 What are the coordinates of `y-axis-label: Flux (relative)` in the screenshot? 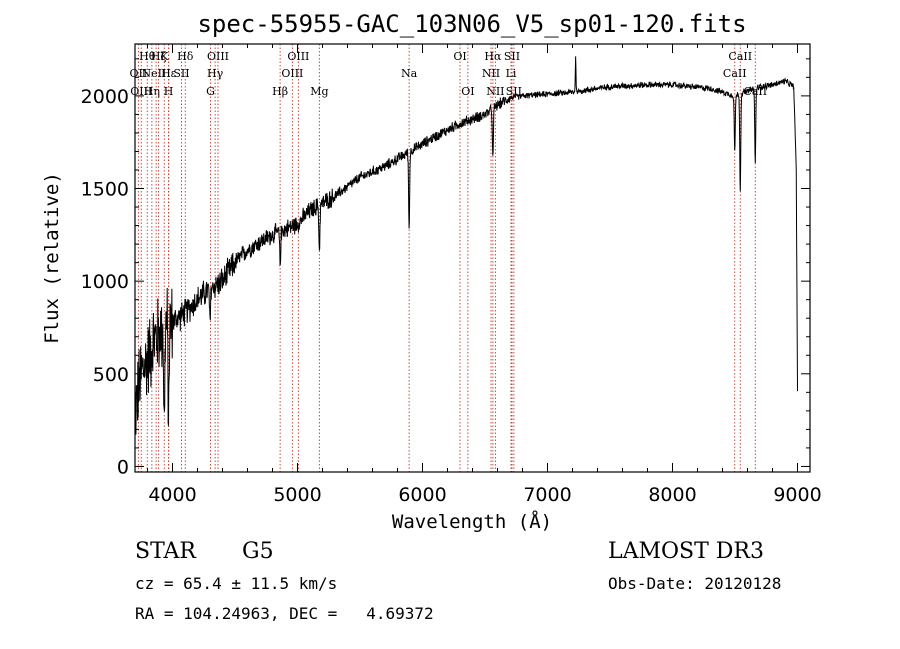 It's located at (52, 258).